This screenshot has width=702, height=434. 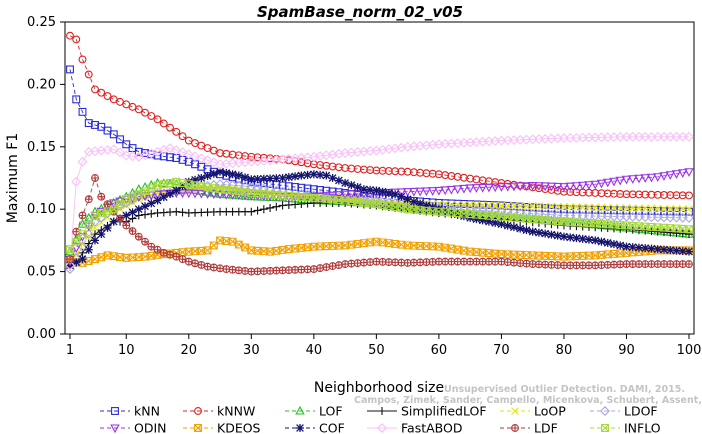 What do you see at coordinates (115, 411) in the screenshot?
I see `legend-marker` at bounding box center [115, 411].